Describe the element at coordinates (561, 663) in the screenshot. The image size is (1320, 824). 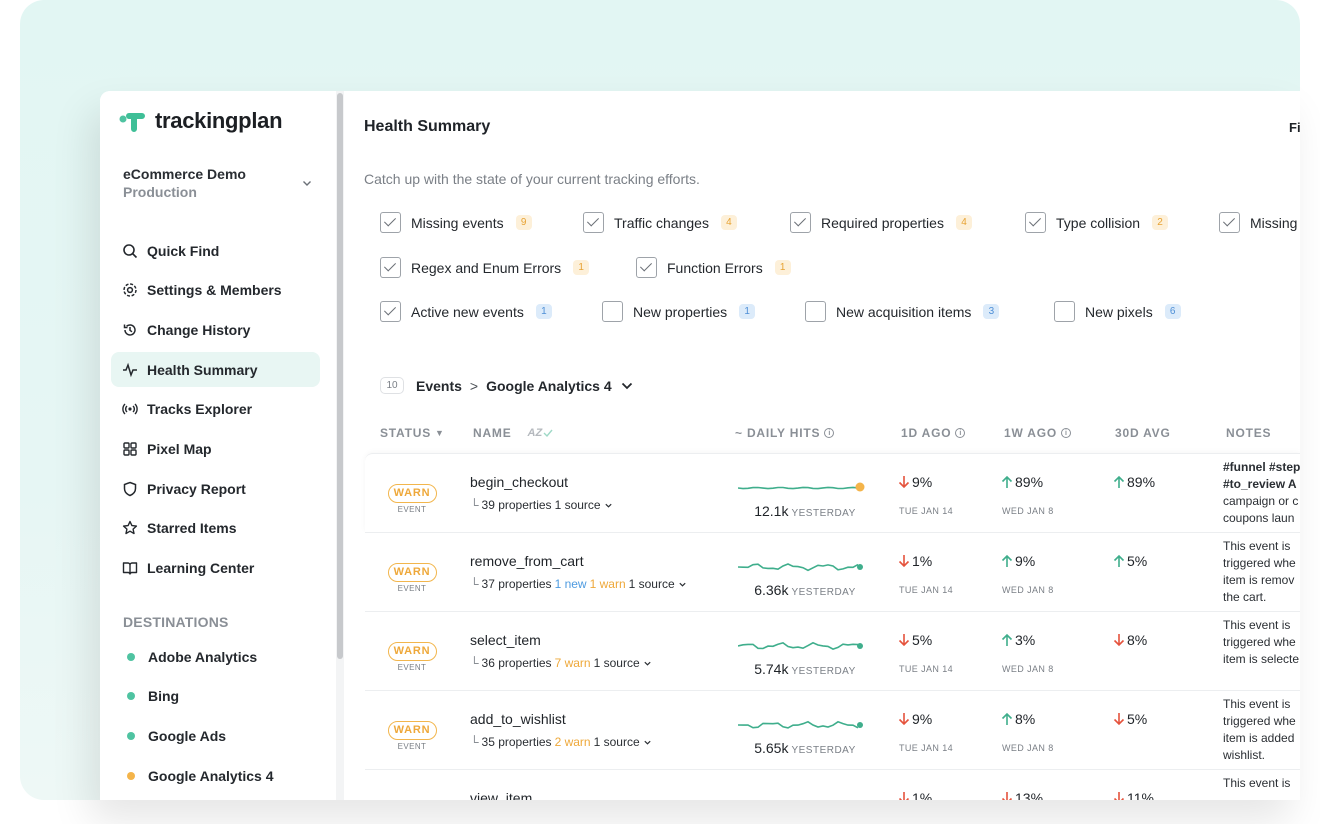
I see `event-meta: └ 36 properties 7 warn 1 source` at that location.